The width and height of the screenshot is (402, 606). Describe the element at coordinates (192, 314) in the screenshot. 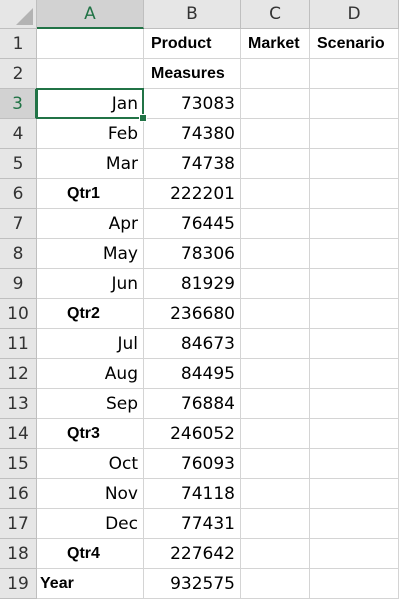

I see `value-cell: 236680` at that location.